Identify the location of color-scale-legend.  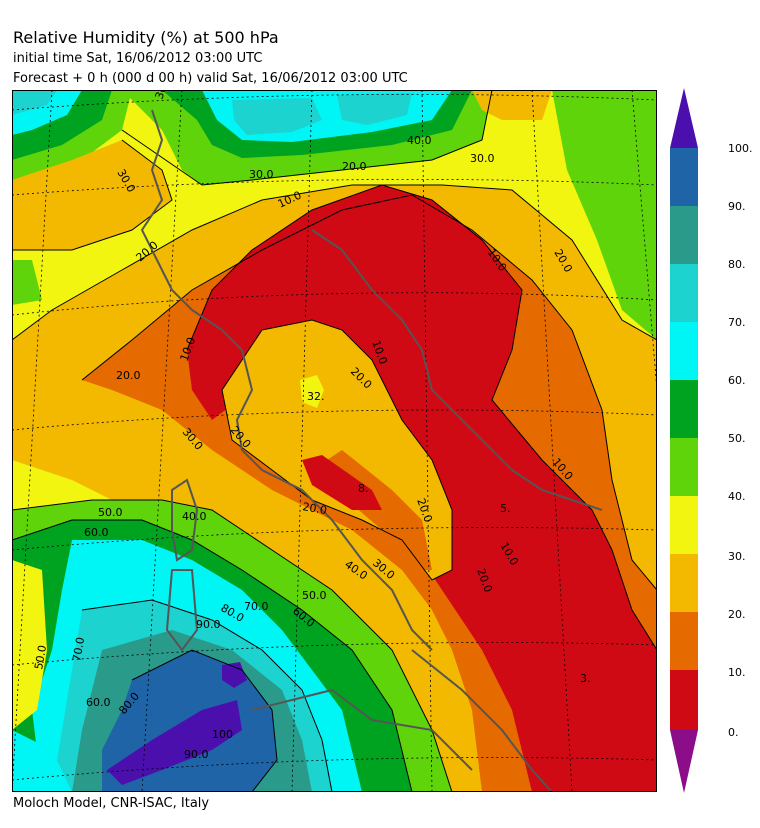
(684, 440).